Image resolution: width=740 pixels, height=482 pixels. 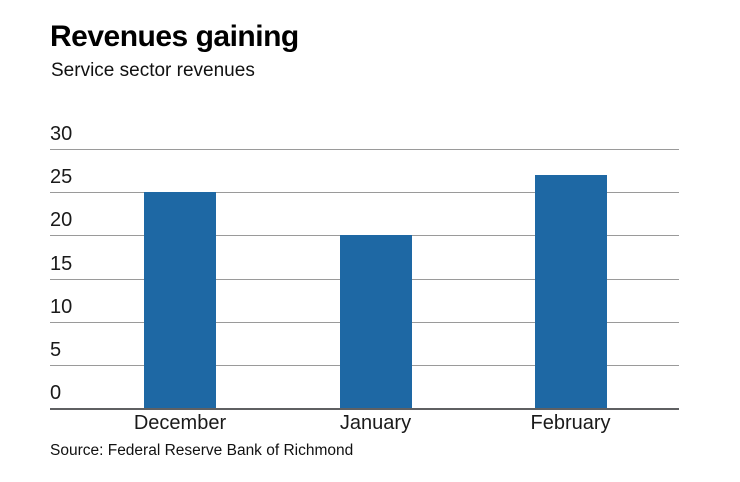 I want to click on y-tick-label: 25, so click(x=61, y=177).